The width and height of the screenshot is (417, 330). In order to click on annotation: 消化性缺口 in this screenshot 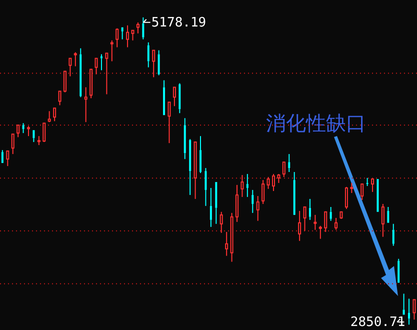, I will do `click(316, 123)`.